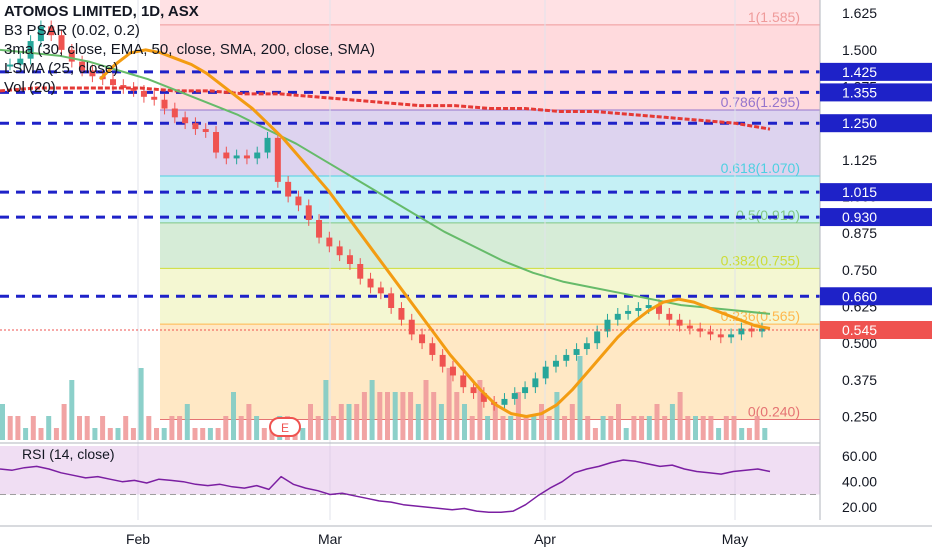 This screenshot has height=550, width=932. Describe the element at coordinates (735, 539) in the screenshot. I see `x-tick-label: May` at that location.